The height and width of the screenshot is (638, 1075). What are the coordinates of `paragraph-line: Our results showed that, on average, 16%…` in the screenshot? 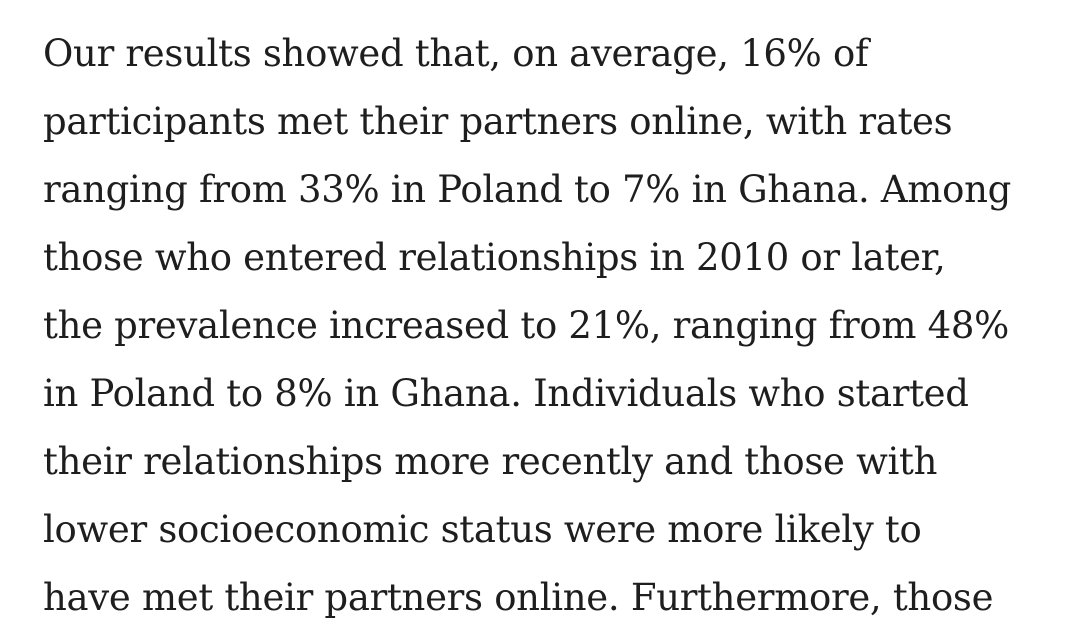 It's located at (456, 53).